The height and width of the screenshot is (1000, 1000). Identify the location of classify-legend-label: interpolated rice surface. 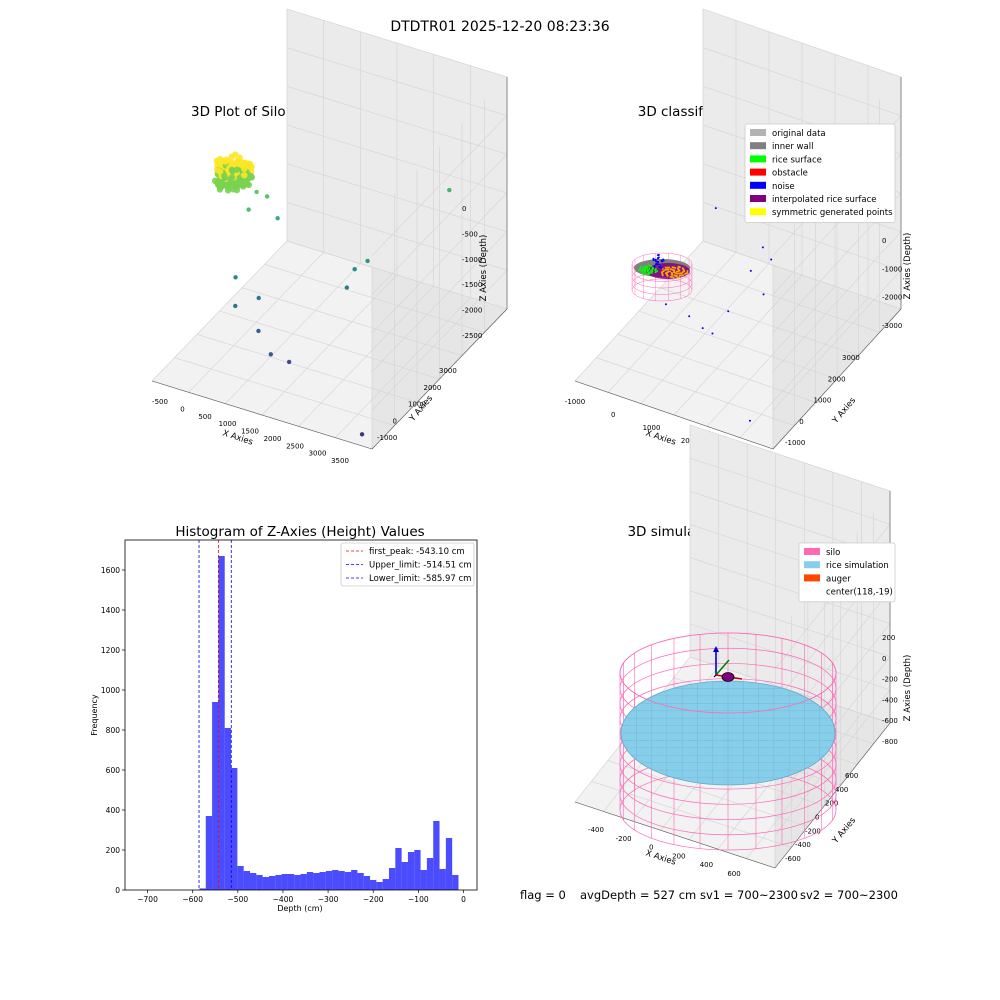
(824, 200).